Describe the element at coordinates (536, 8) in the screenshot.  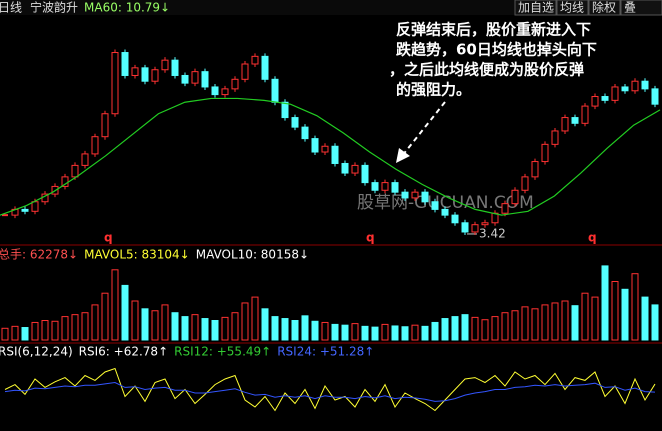
I see `button: 加自选` at that location.